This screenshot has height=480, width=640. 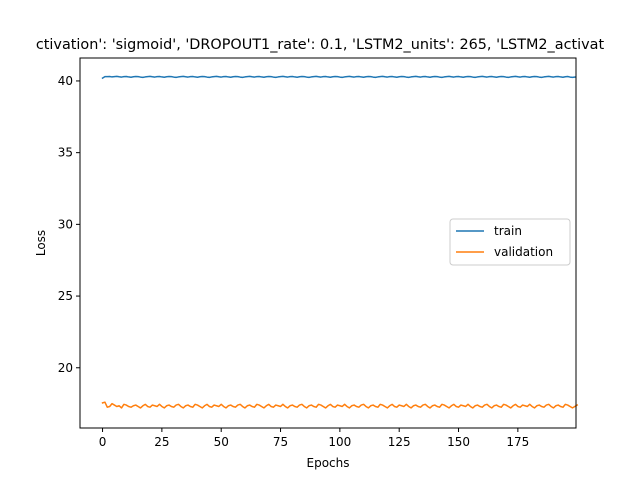 I want to click on x-axis: 0 25 50 75 100 125 150 175, so click(x=314, y=438).